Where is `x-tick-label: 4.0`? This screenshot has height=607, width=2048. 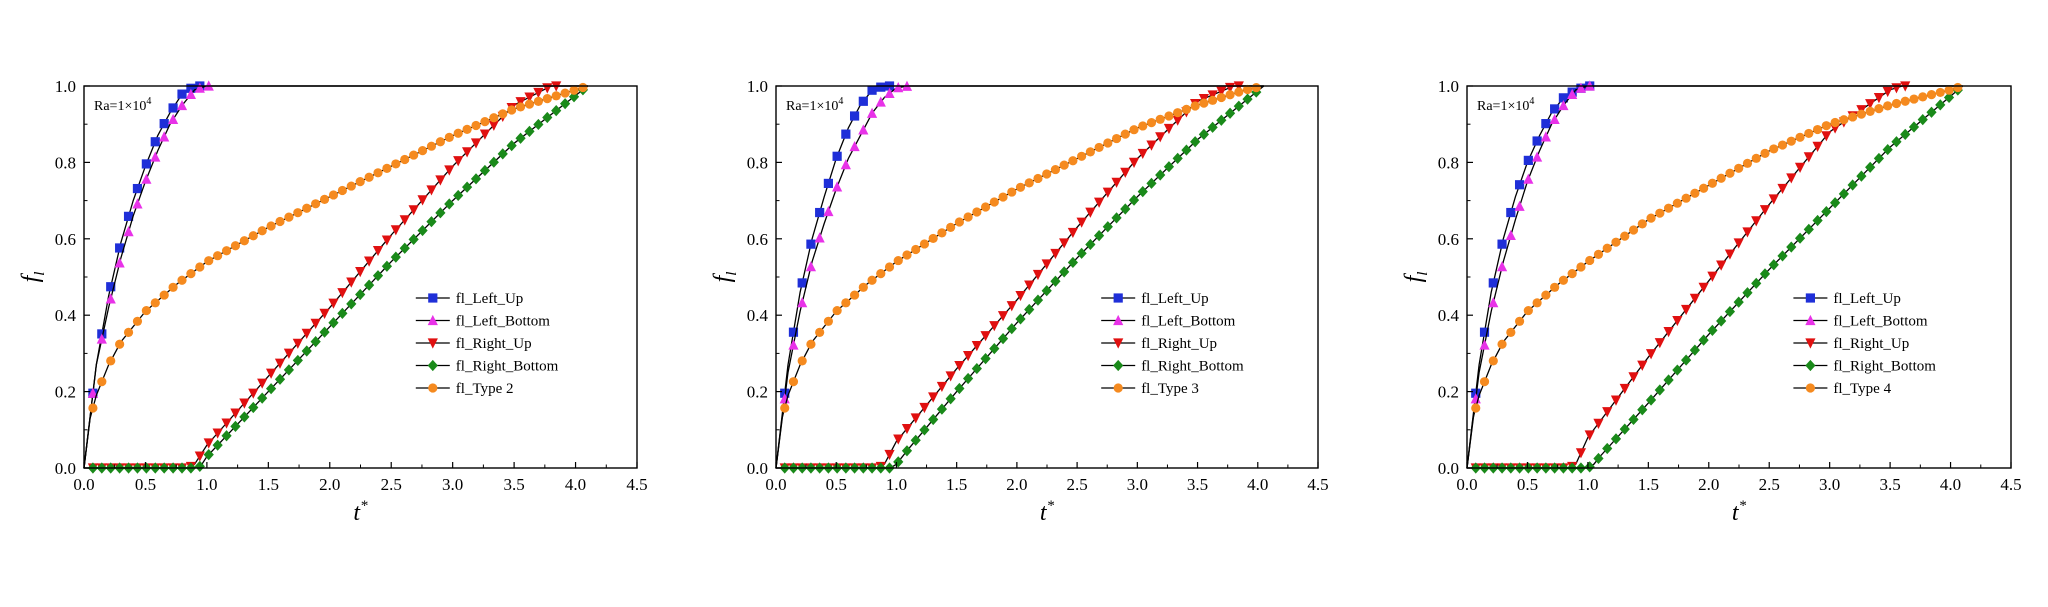 x-tick-label: 4.0 is located at coordinates (1950, 484).